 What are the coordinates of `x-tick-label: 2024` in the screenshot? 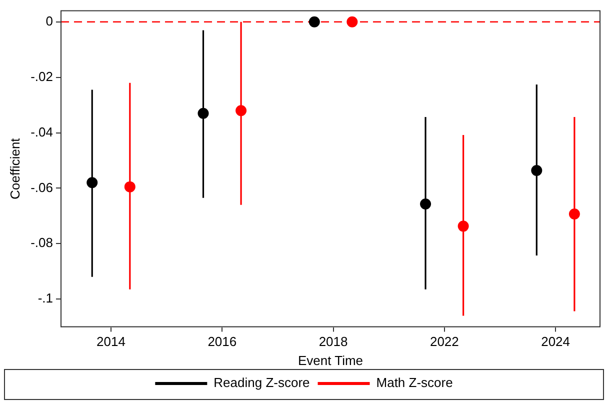 It's located at (555, 342).